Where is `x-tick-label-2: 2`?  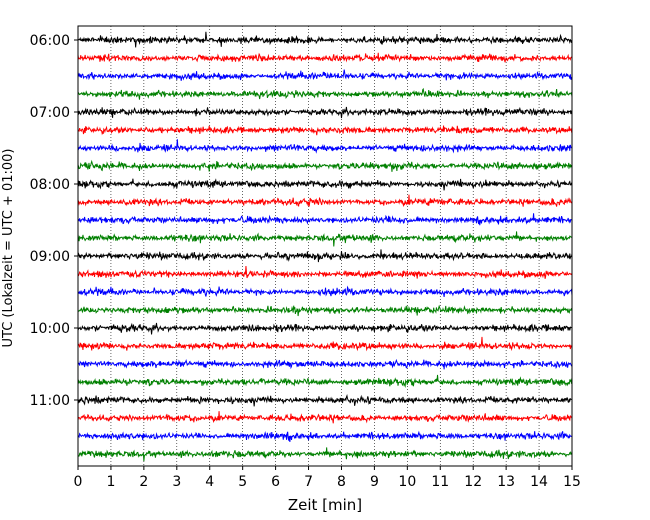 x-tick-label-2: 2 is located at coordinates (143, 482).